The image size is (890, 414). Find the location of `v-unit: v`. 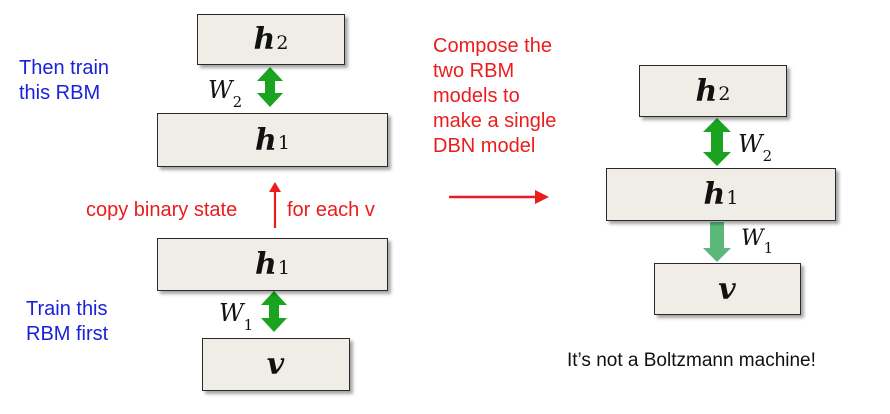

v-unit: v is located at coordinates (276, 364).